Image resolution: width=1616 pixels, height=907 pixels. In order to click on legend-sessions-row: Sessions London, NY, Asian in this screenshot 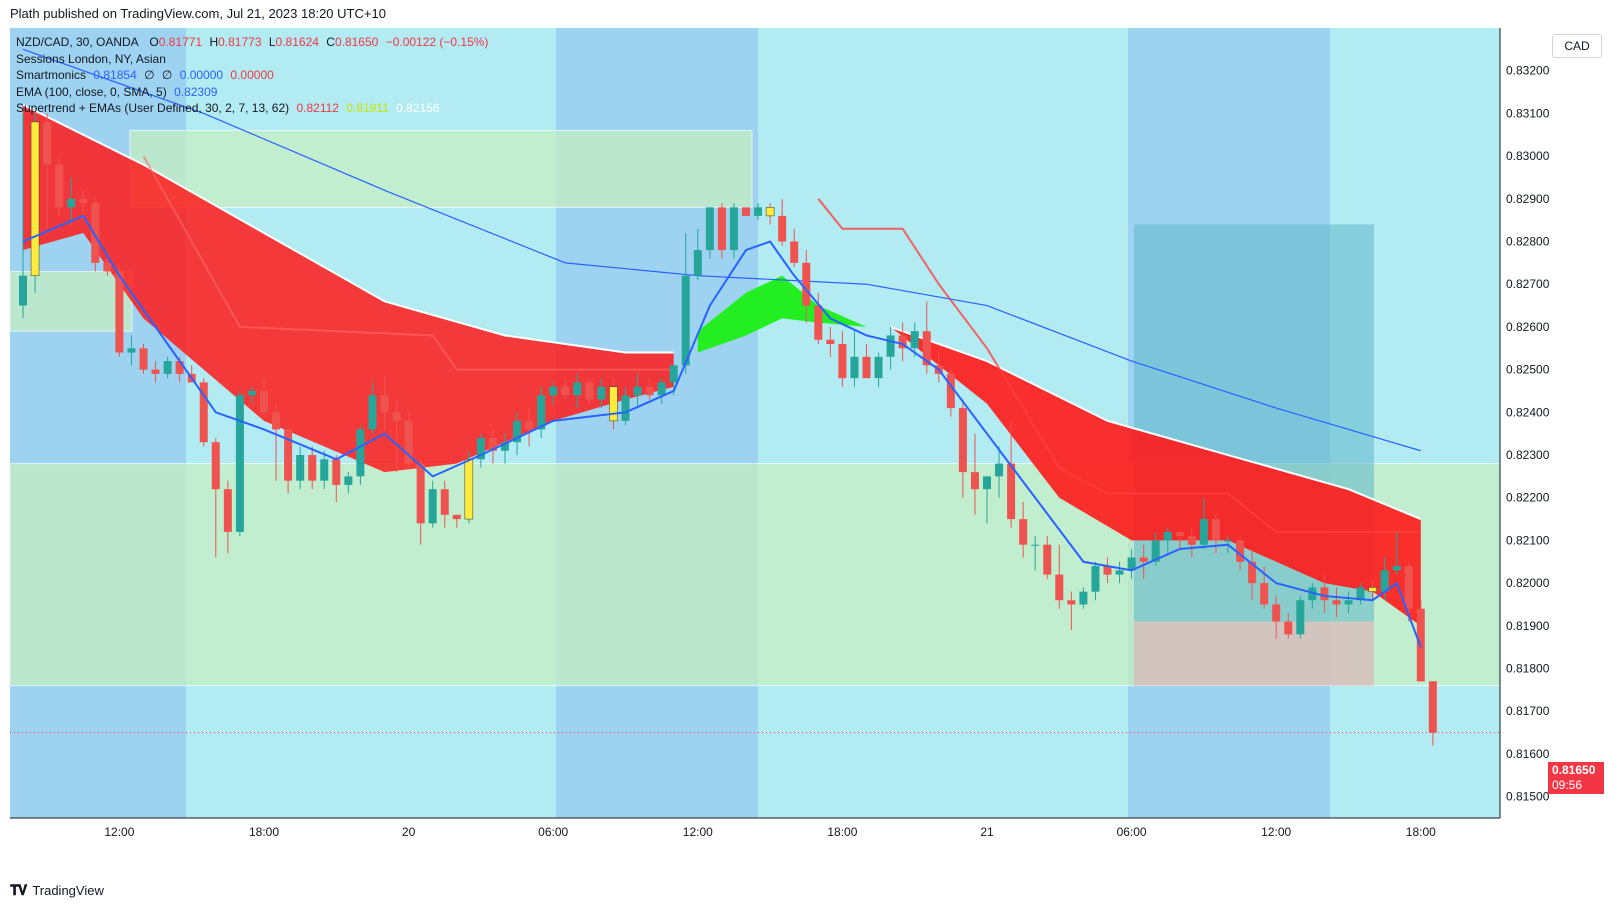, I will do `click(252, 59)`.